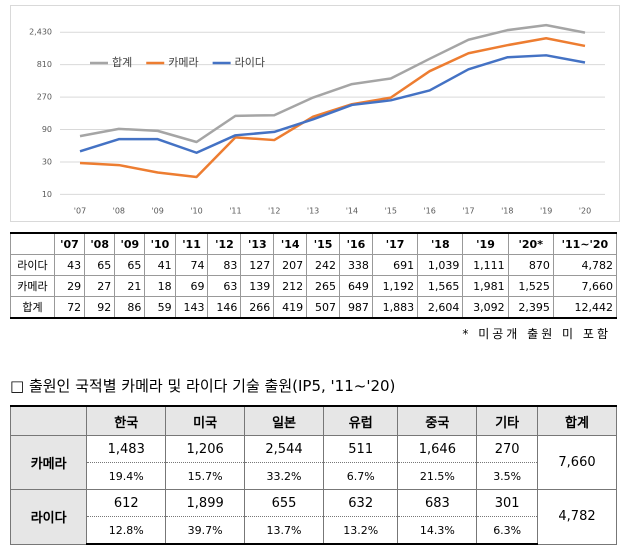 The height and width of the screenshot is (549, 629). What do you see at coordinates (44, 97) in the screenshot?
I see `y-tick-label: 270` at bounding box center [44, 97].